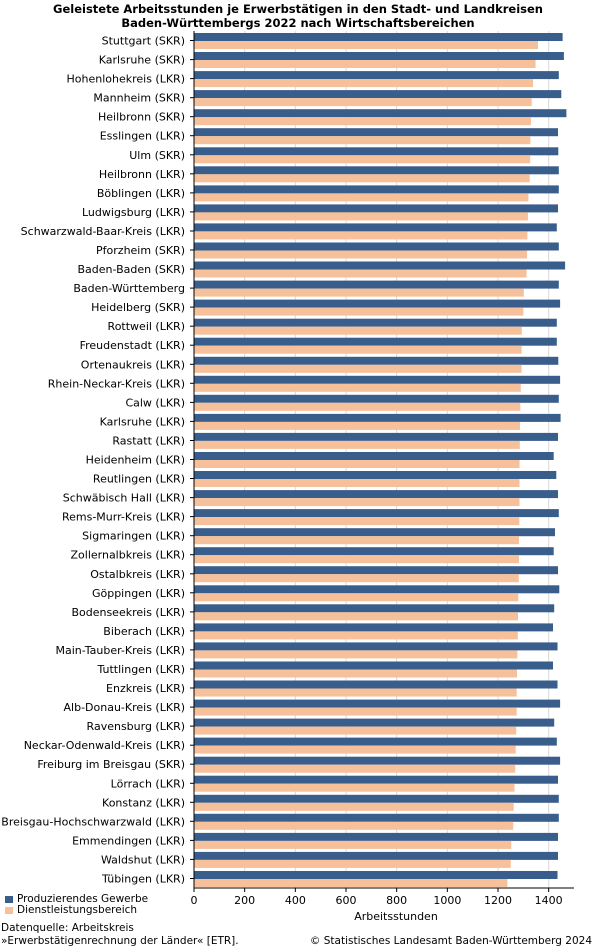 This screenshot has width=596, height=949. I want to click on legend-item-dienstleistungsbereich: Dienstleistungsbereich, so click(76, 910).